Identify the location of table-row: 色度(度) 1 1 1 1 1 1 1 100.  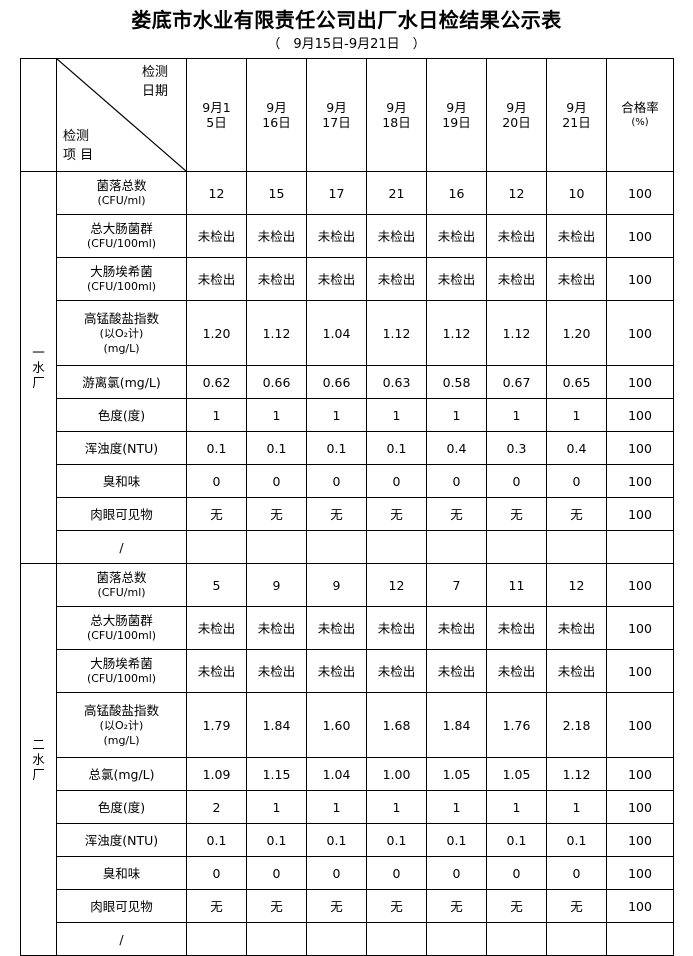
(347, 415).